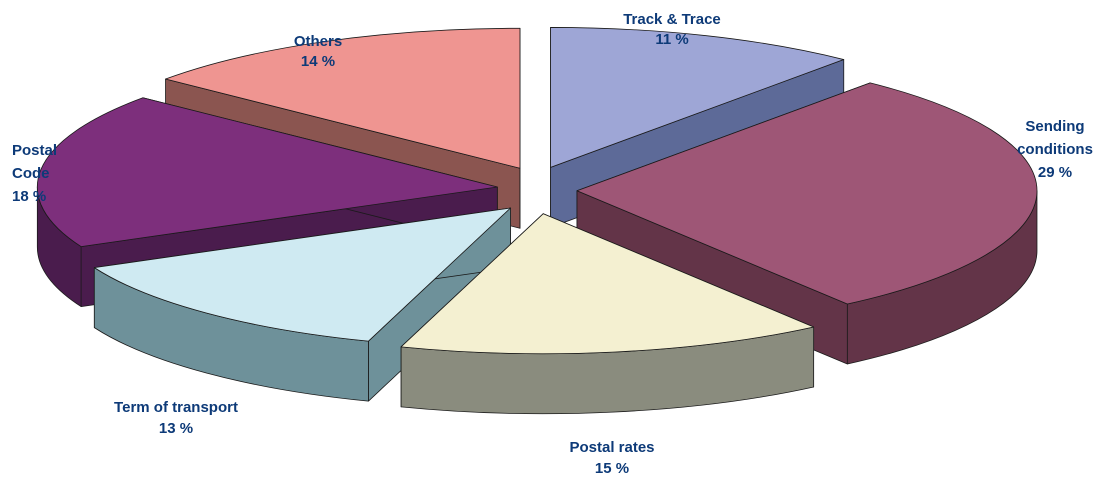  What do you see at coordinates (1054, 126) in the screenshot?
I see `slice-category-label: Sending` at bounding box center [1054, 126].